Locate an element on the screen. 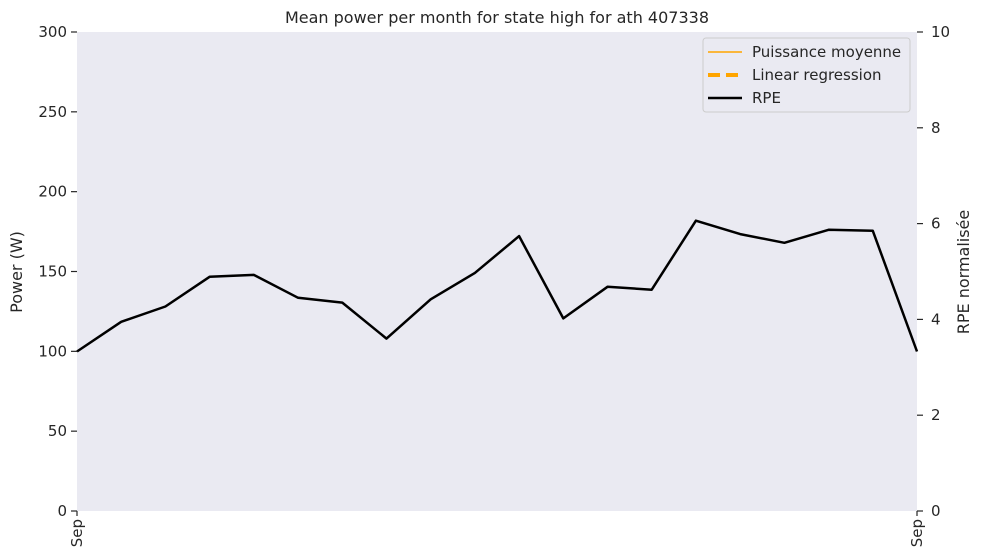 This screenshot has height=560, width=983. left-y-axis: 0 50 100 150 200 250 300 is located at coordinates (57, 271).